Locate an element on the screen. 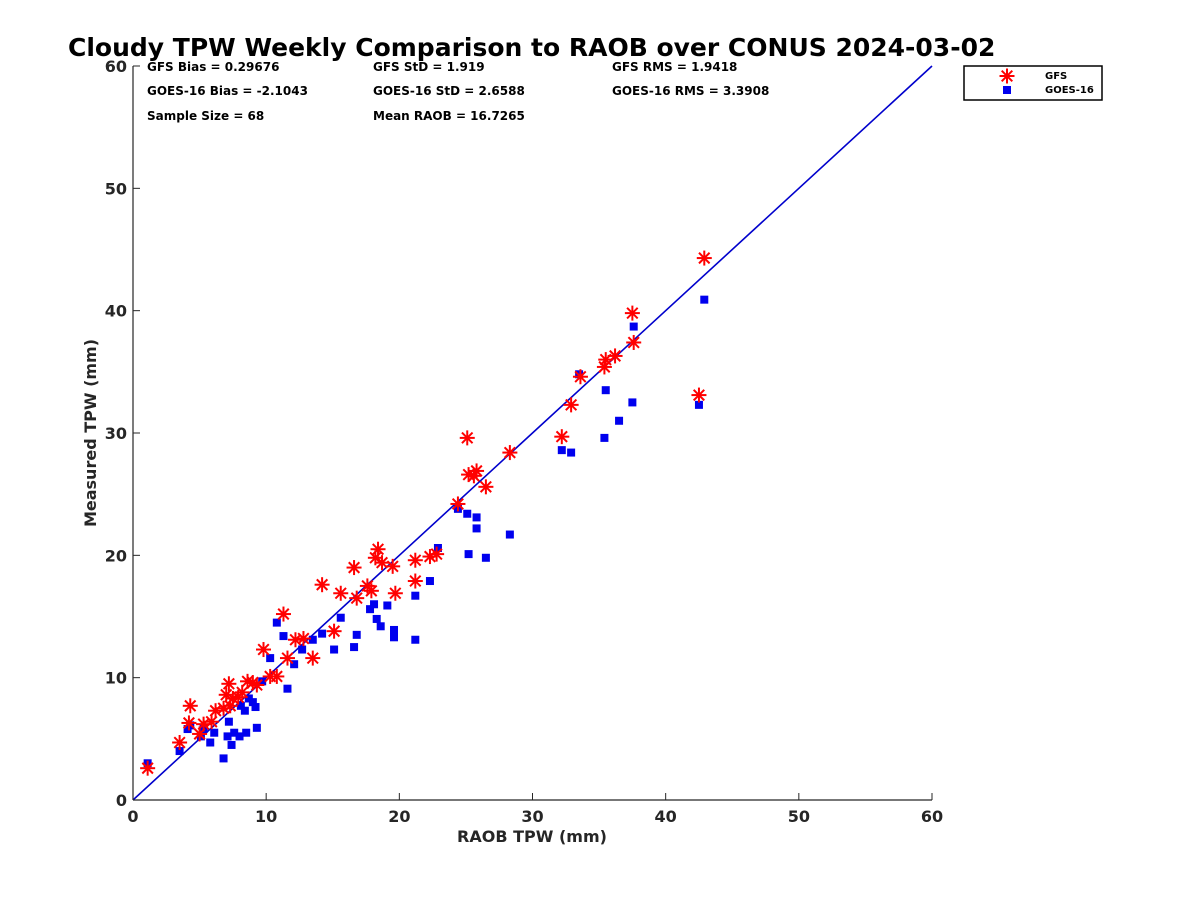 Image resolution: width=1200 pixels, height=900 pixels. stat-goes-rms: GOES-16 RMS = 3.3908 is located at coordinates (690, 91).